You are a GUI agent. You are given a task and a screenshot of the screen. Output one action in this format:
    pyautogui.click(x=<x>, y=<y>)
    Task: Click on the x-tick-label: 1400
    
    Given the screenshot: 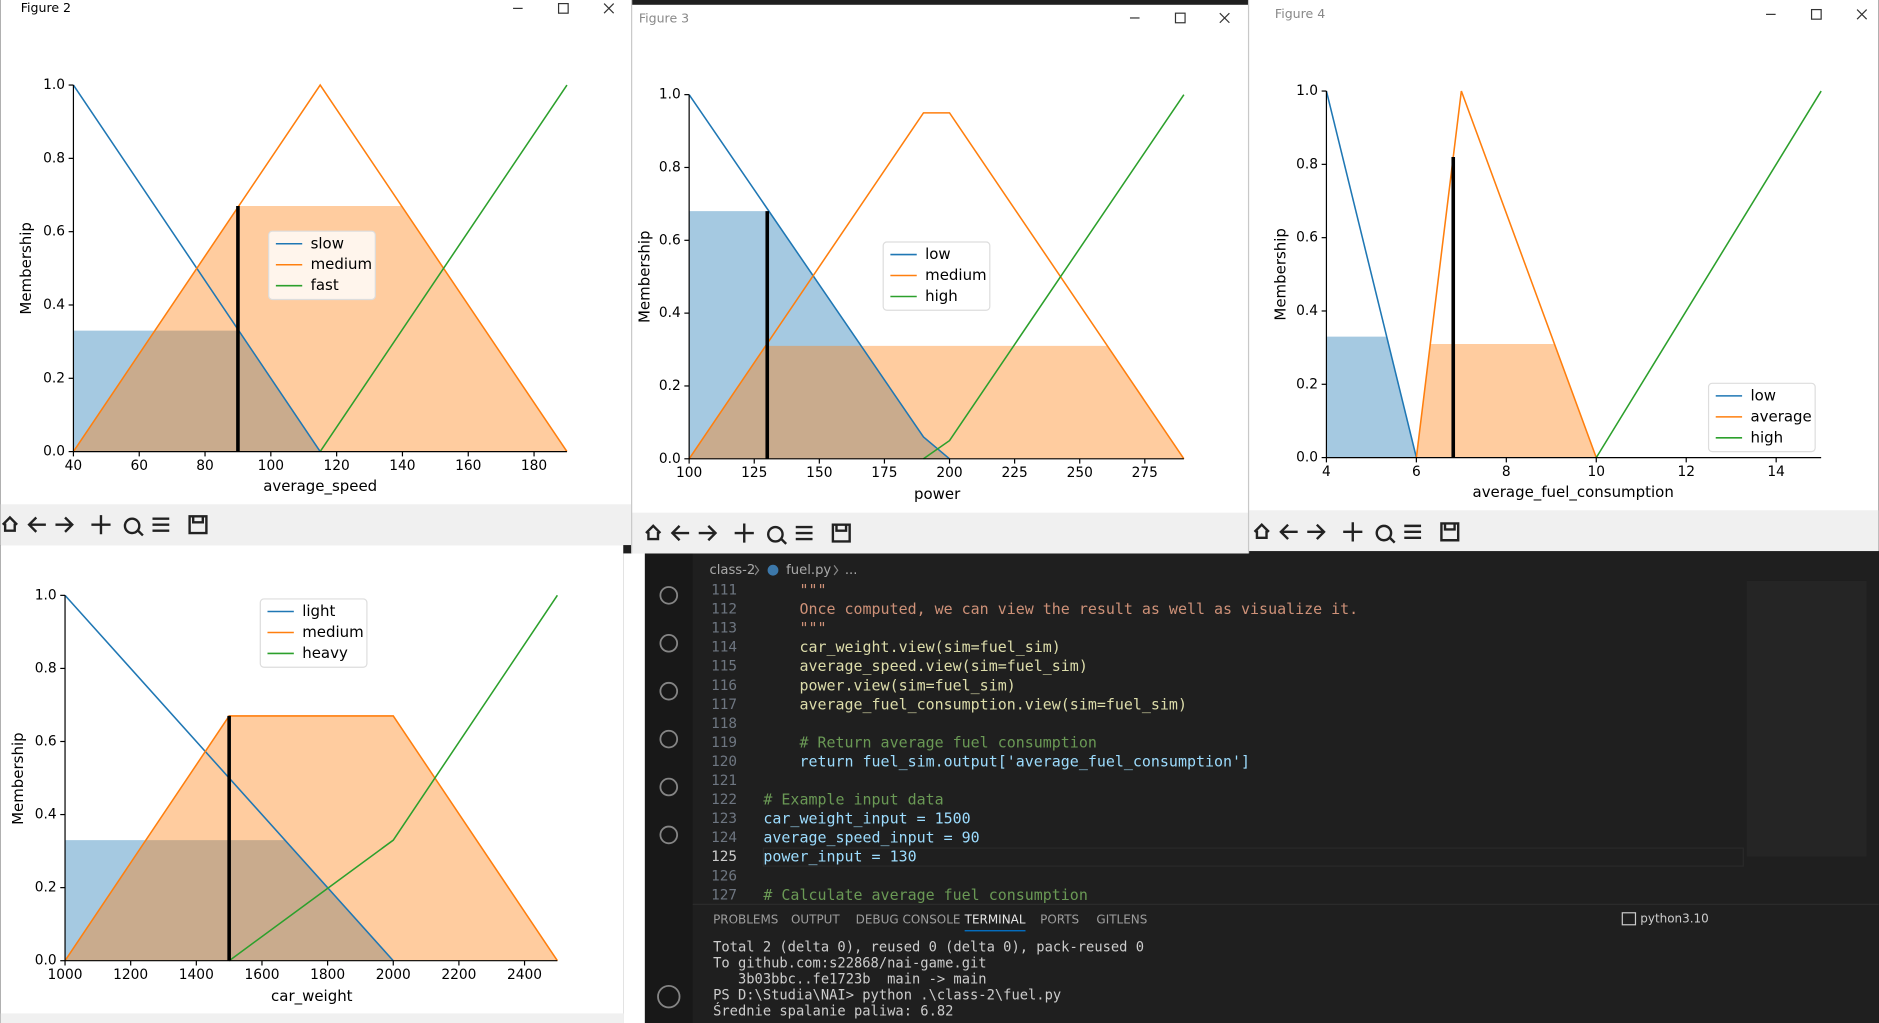 What is the action you would take?
    pyautogui.click(x=196, y=975)
    